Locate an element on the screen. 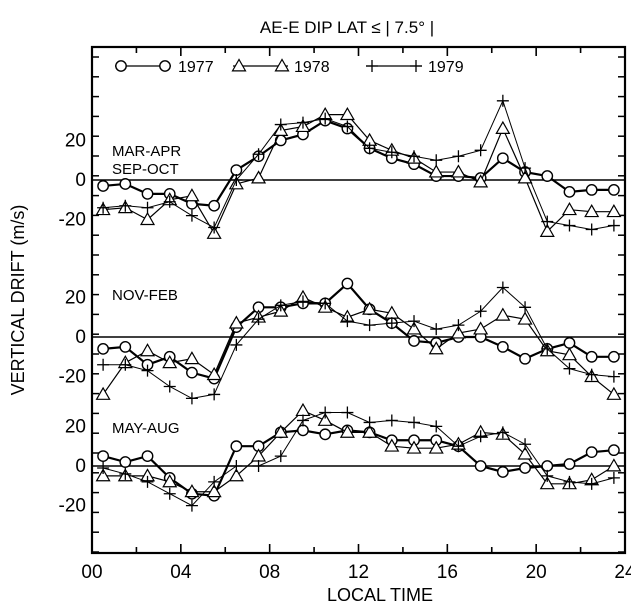 Image resolution: width=631 pixels, height=609 pixels. legend-label: 1978 is located at coordinates (312, 67).